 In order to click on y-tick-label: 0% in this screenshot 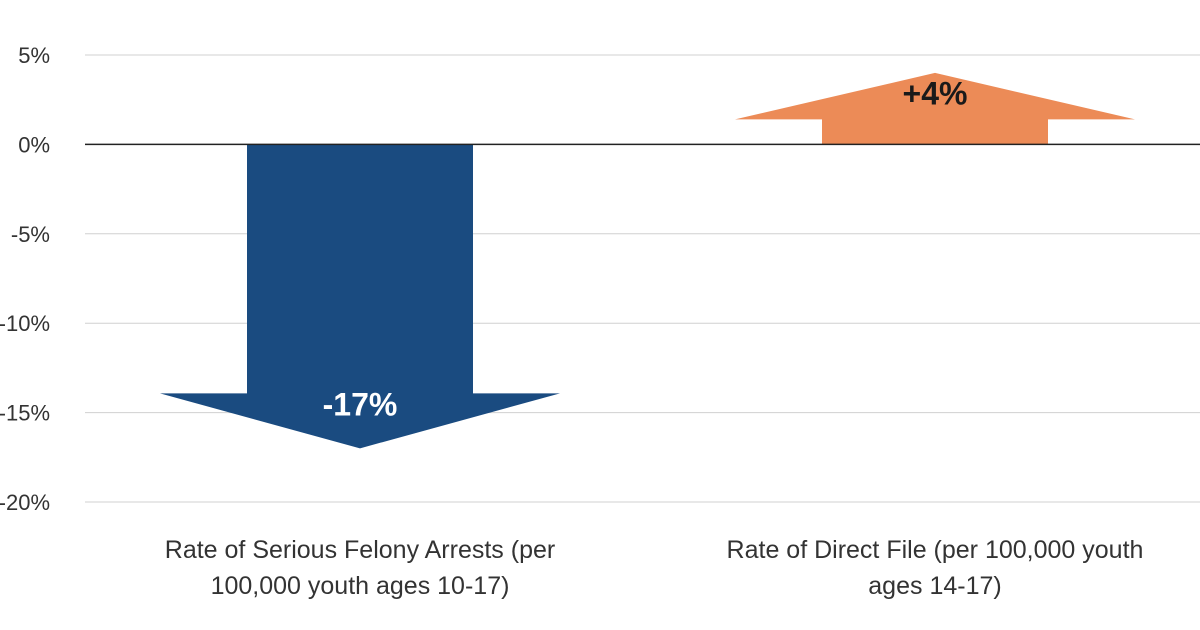, I will do `click(34, 144)`.